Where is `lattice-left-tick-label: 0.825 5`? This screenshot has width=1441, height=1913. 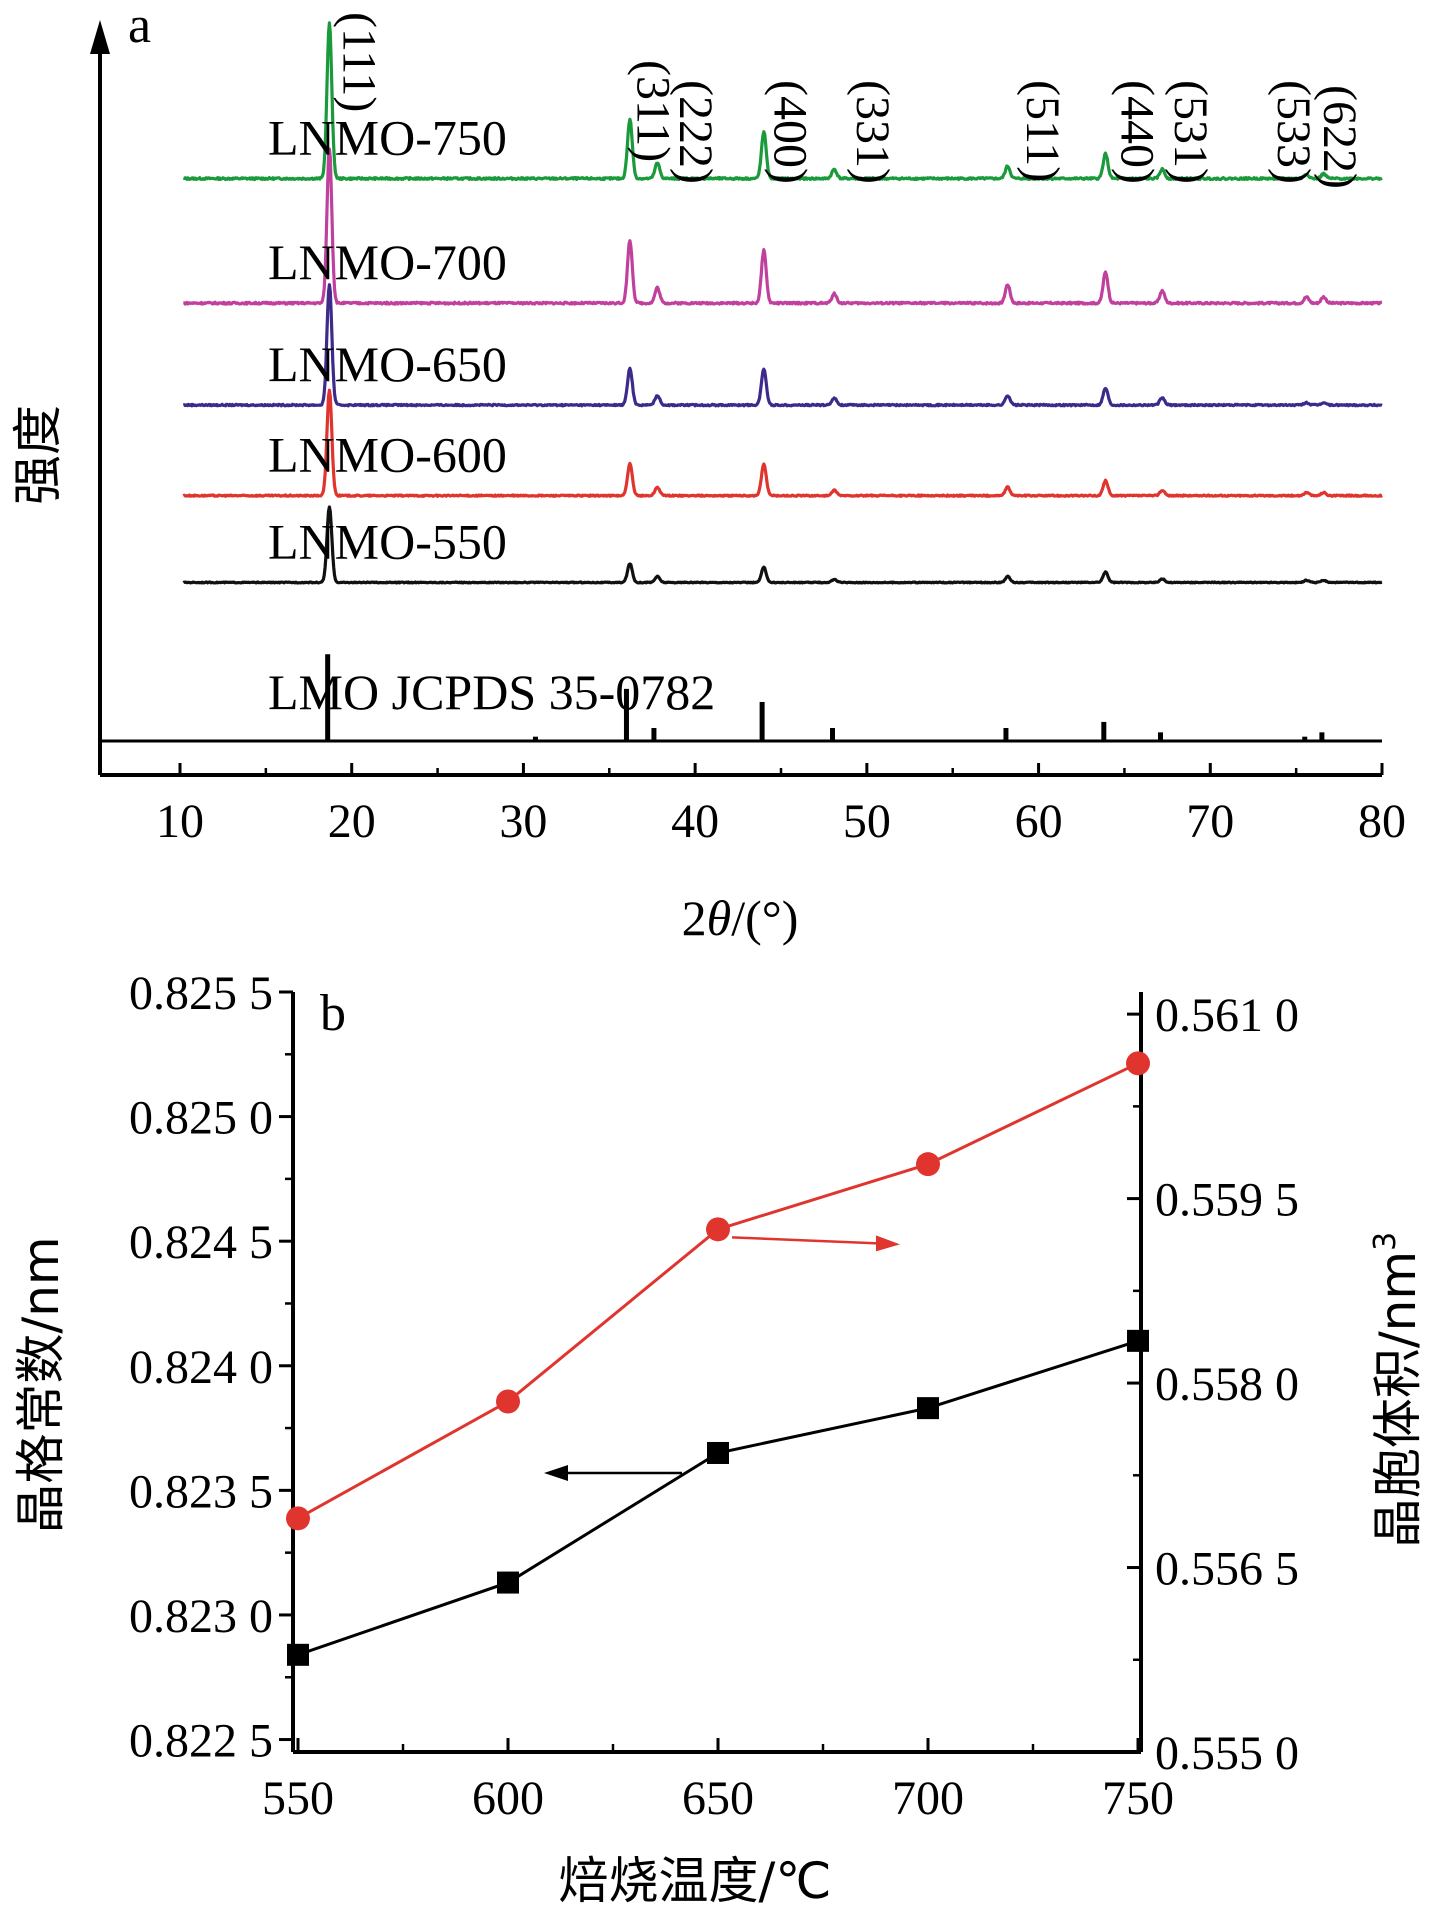
lattice-left-tick-label: 0.825 5 is located at coordinates (201, 993).